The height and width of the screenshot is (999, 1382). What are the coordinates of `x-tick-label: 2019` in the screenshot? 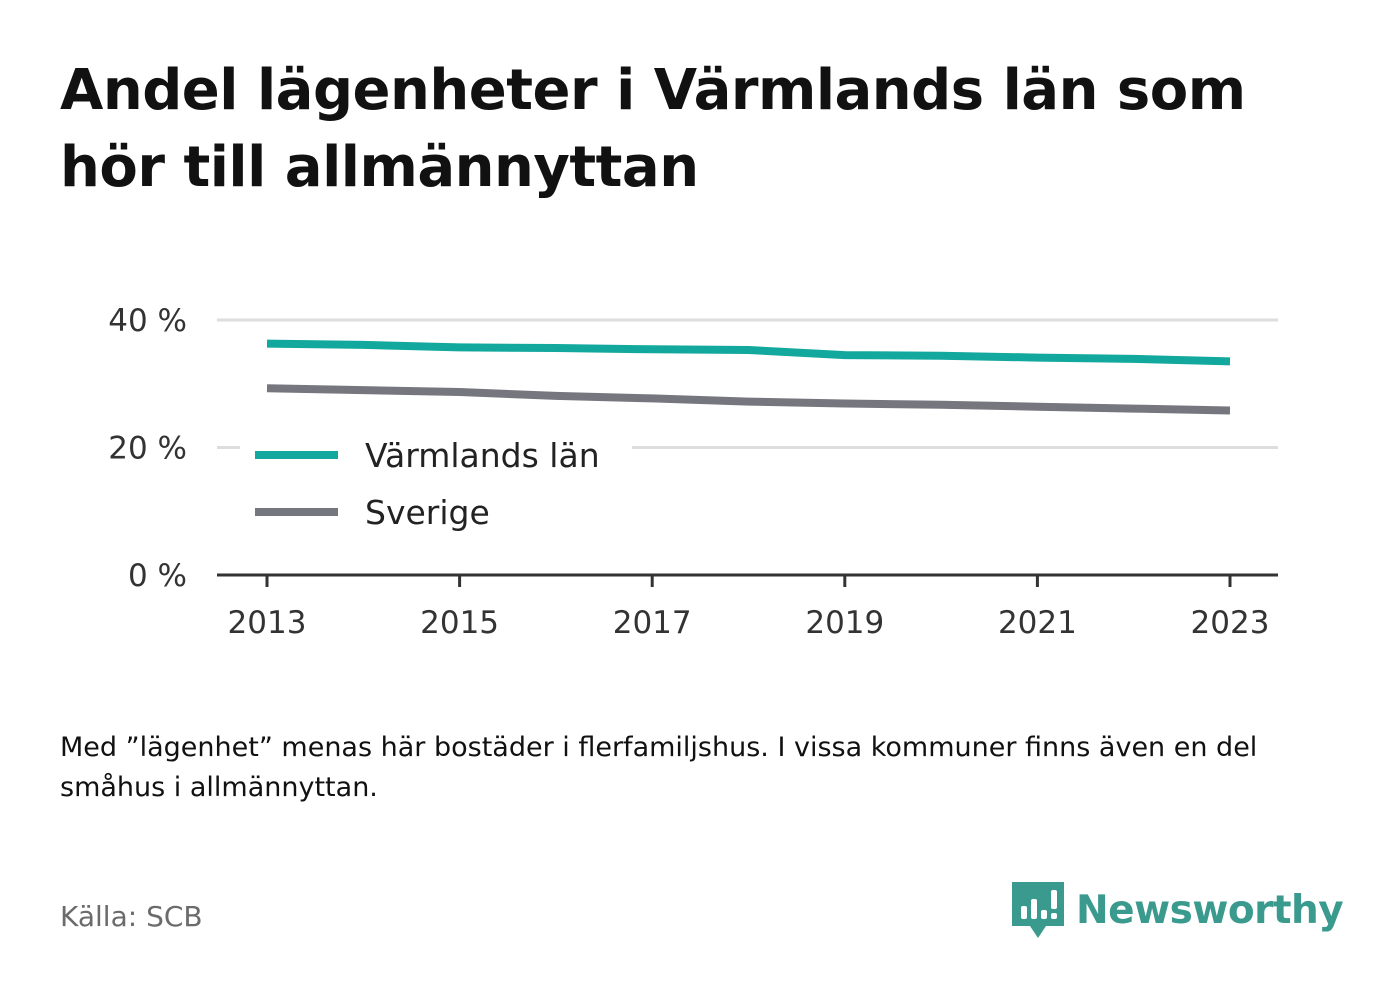 It's located at (844, 623).